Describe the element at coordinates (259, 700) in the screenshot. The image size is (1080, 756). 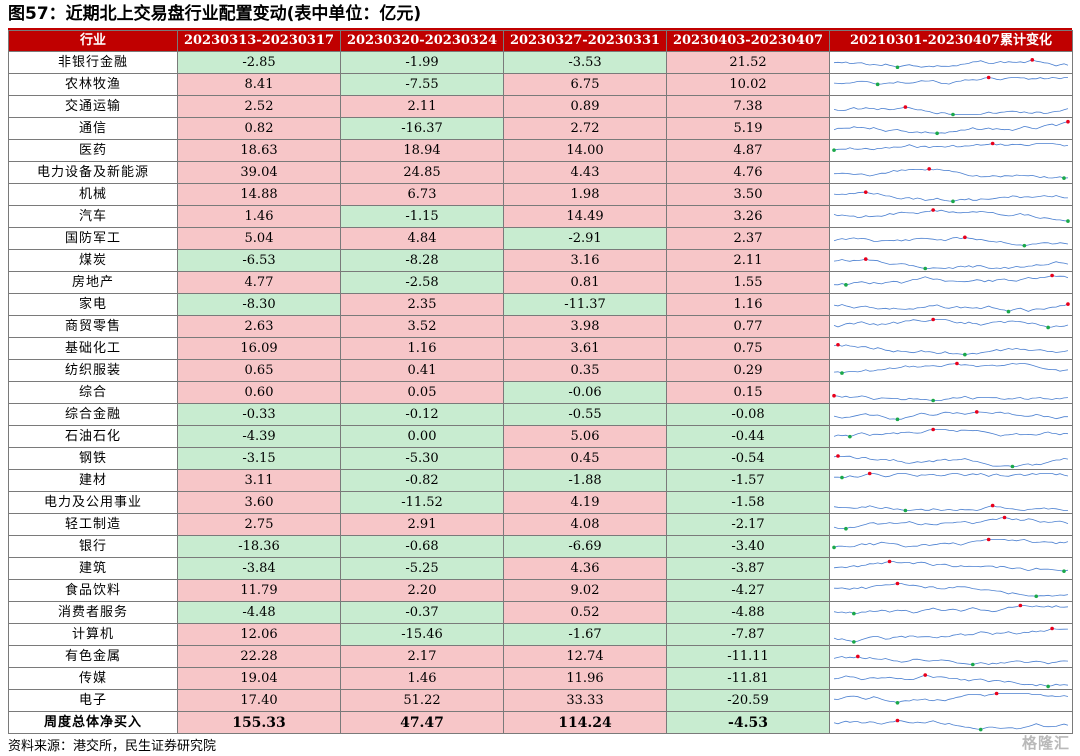
I see `value-cell: 17.40` at that location.